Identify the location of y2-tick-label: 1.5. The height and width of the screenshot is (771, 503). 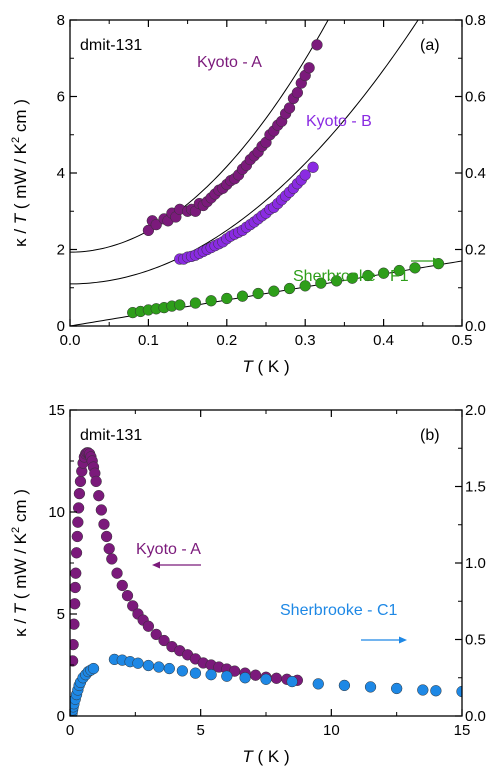
(475, 487).